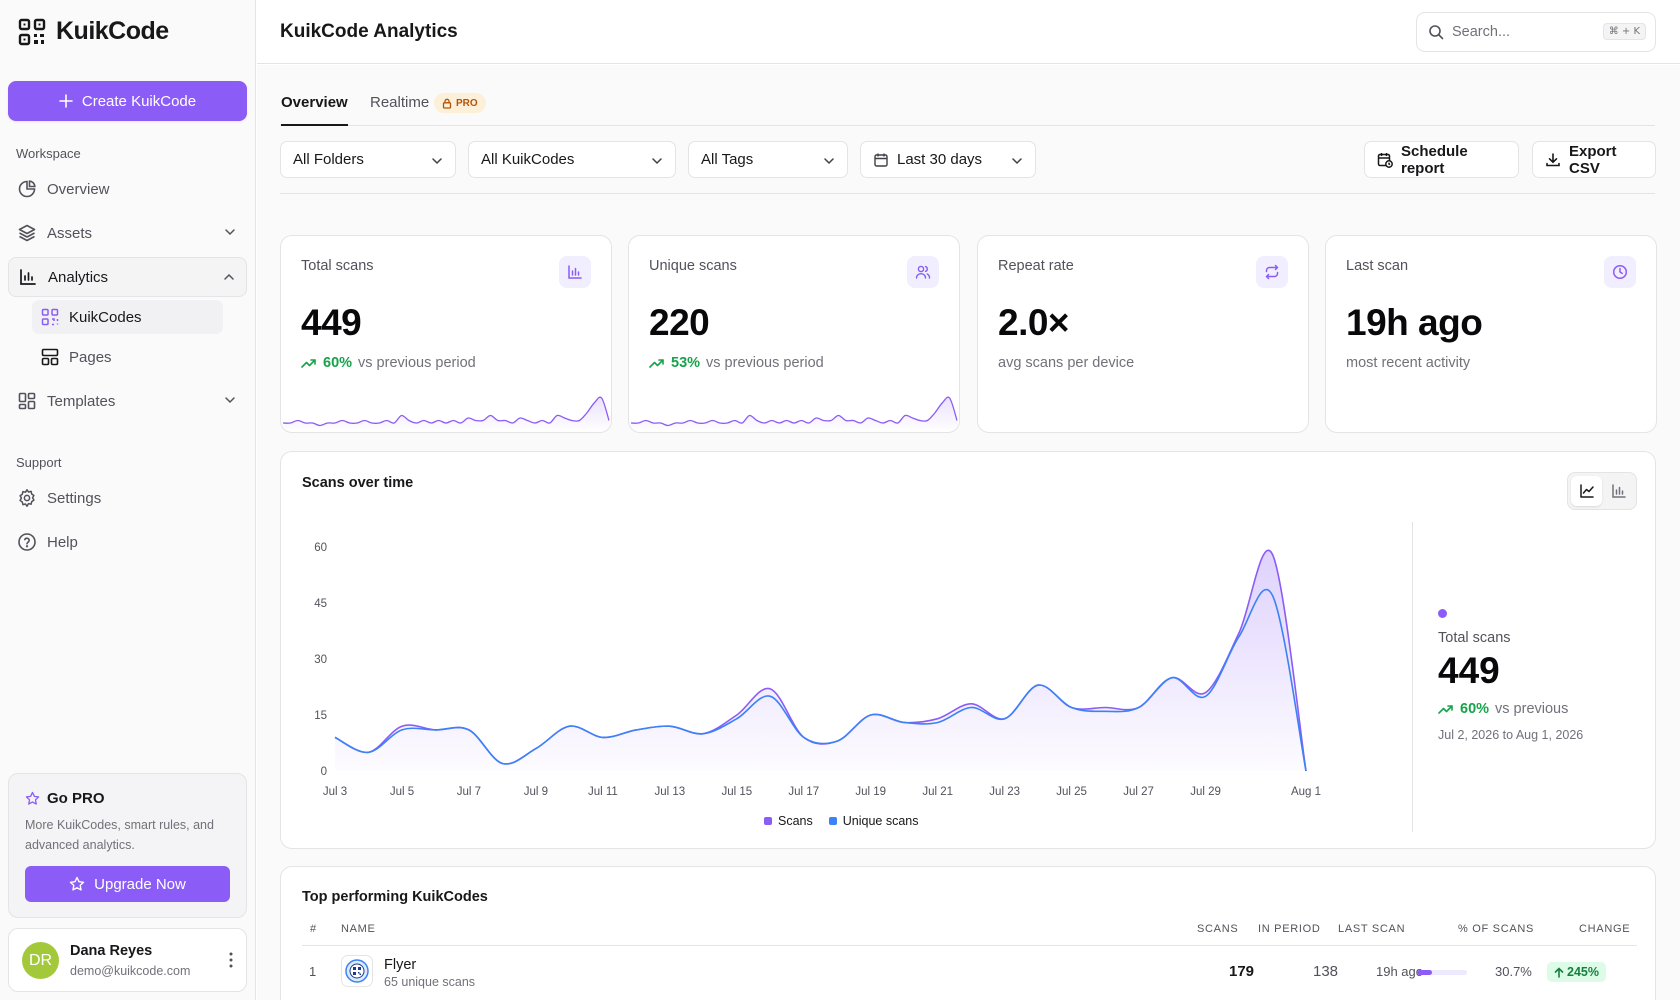 This screenshot has height=1000, width=1680. Describe the element at coordinates (130, 971) in the screenshot. I see `user-email: demo@kuikcode.com` at that location.